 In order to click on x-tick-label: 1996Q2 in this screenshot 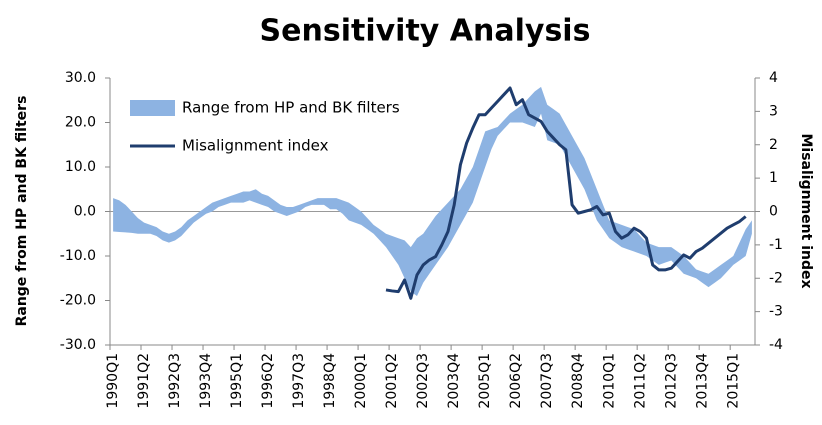, I will do `click(268, 381)`.